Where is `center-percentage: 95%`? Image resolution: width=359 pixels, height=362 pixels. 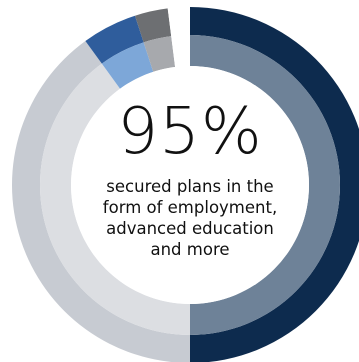
center-percentage: 95% is located at coordinates (190, 132).